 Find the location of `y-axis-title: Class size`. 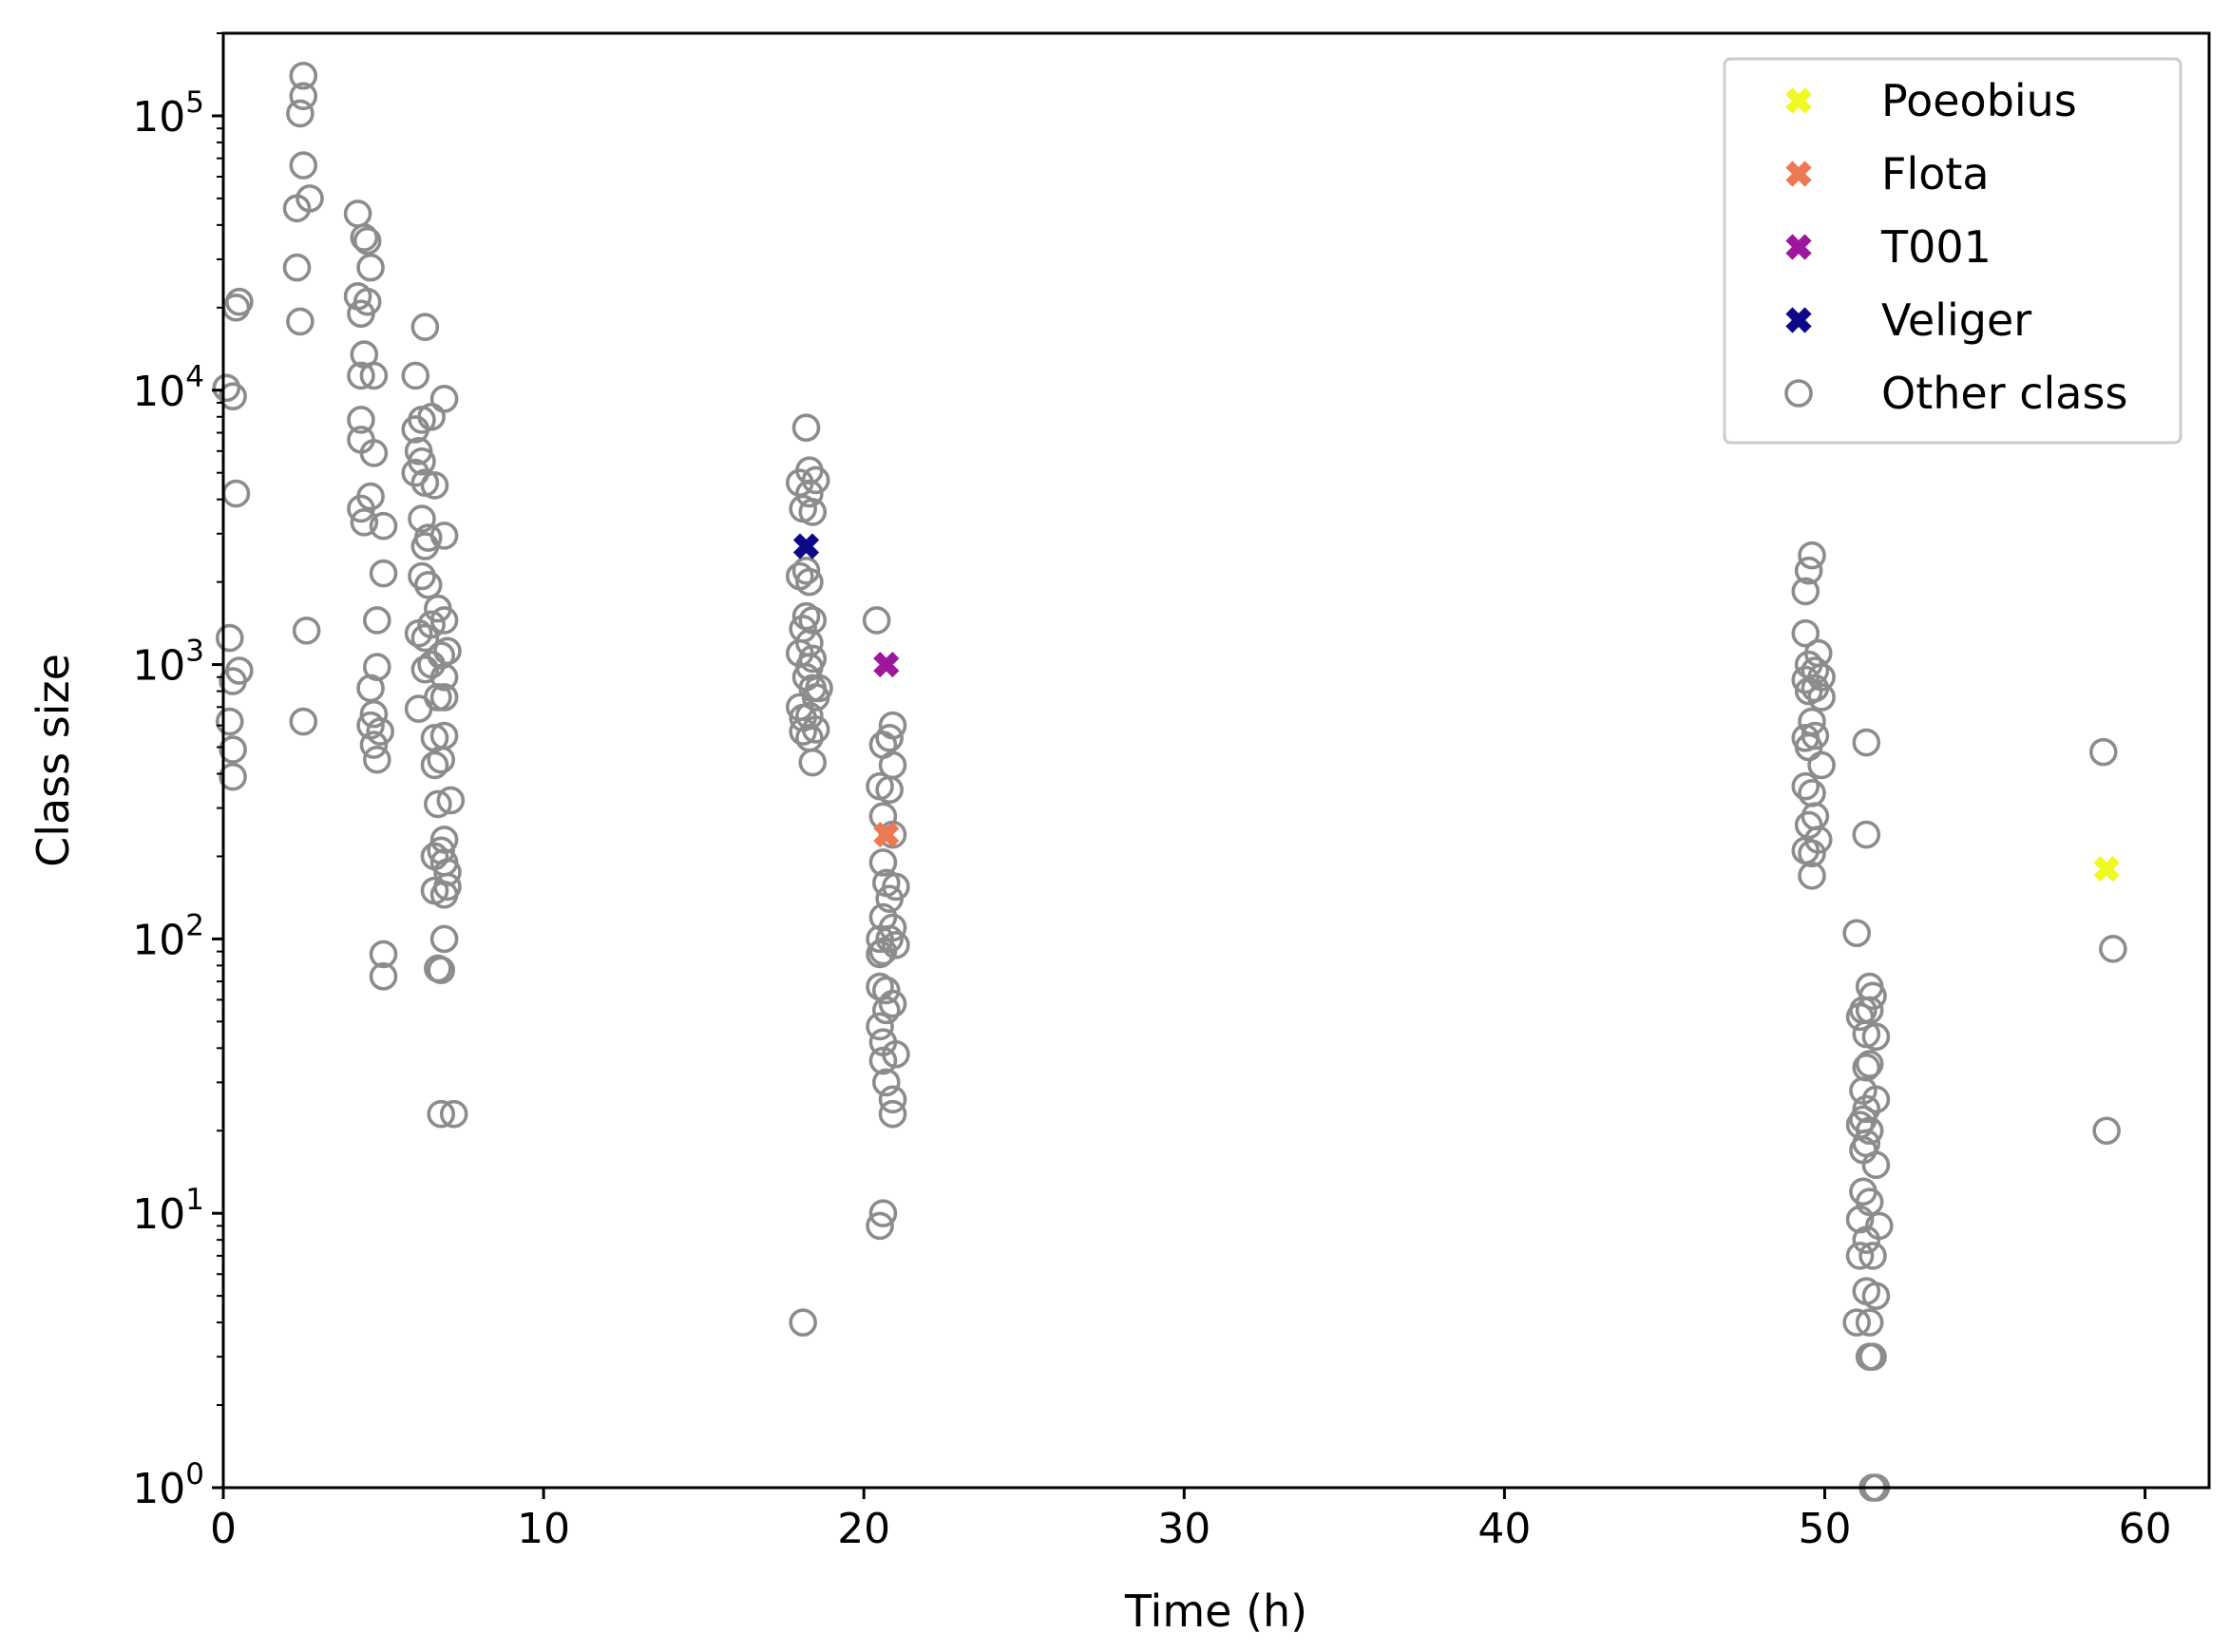

y-axis-title: Class size is located at coordinates (53, 760).